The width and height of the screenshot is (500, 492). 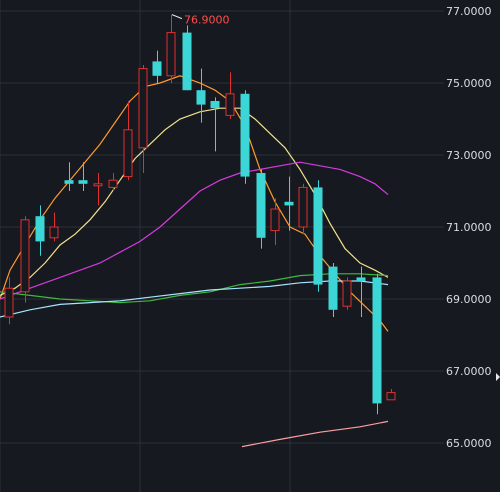 What do you see at coordinates (469, 299) in the screenshot?
I see `y-tick-label: 69.0000` at bounding box center [469, 299].